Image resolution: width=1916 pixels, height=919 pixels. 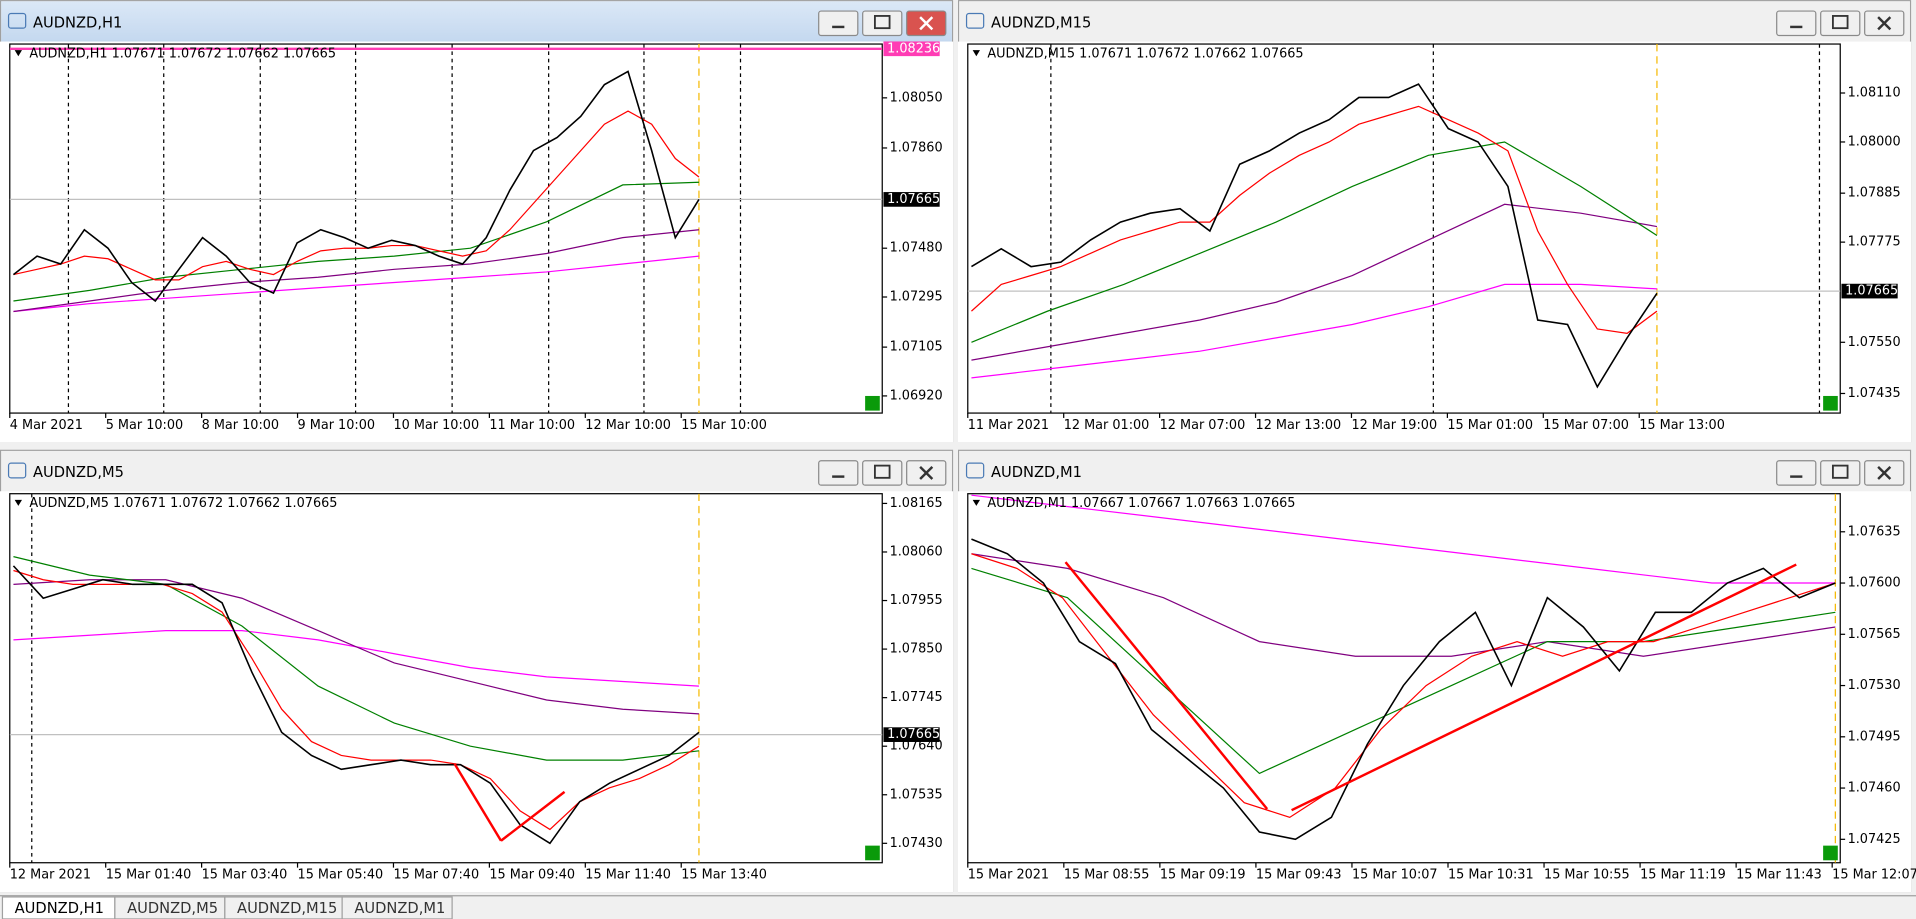 I want to click on price-line-box, so click(x=911, y=49).